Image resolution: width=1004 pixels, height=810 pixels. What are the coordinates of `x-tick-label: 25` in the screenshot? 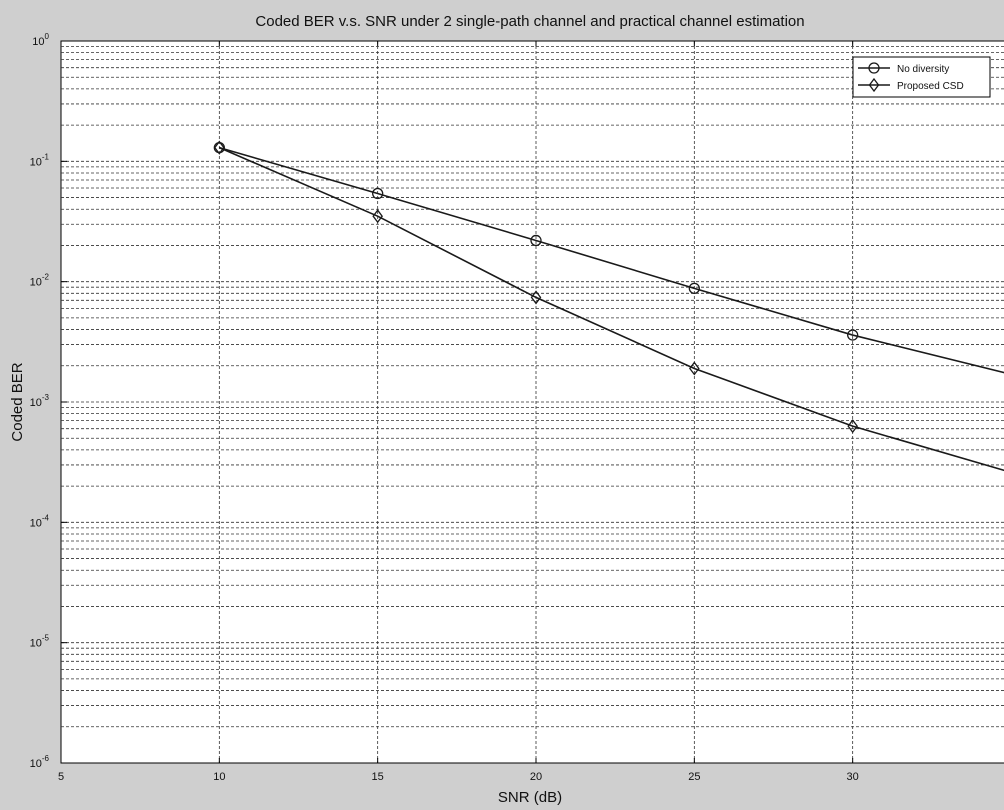 It's located at (694, 777).